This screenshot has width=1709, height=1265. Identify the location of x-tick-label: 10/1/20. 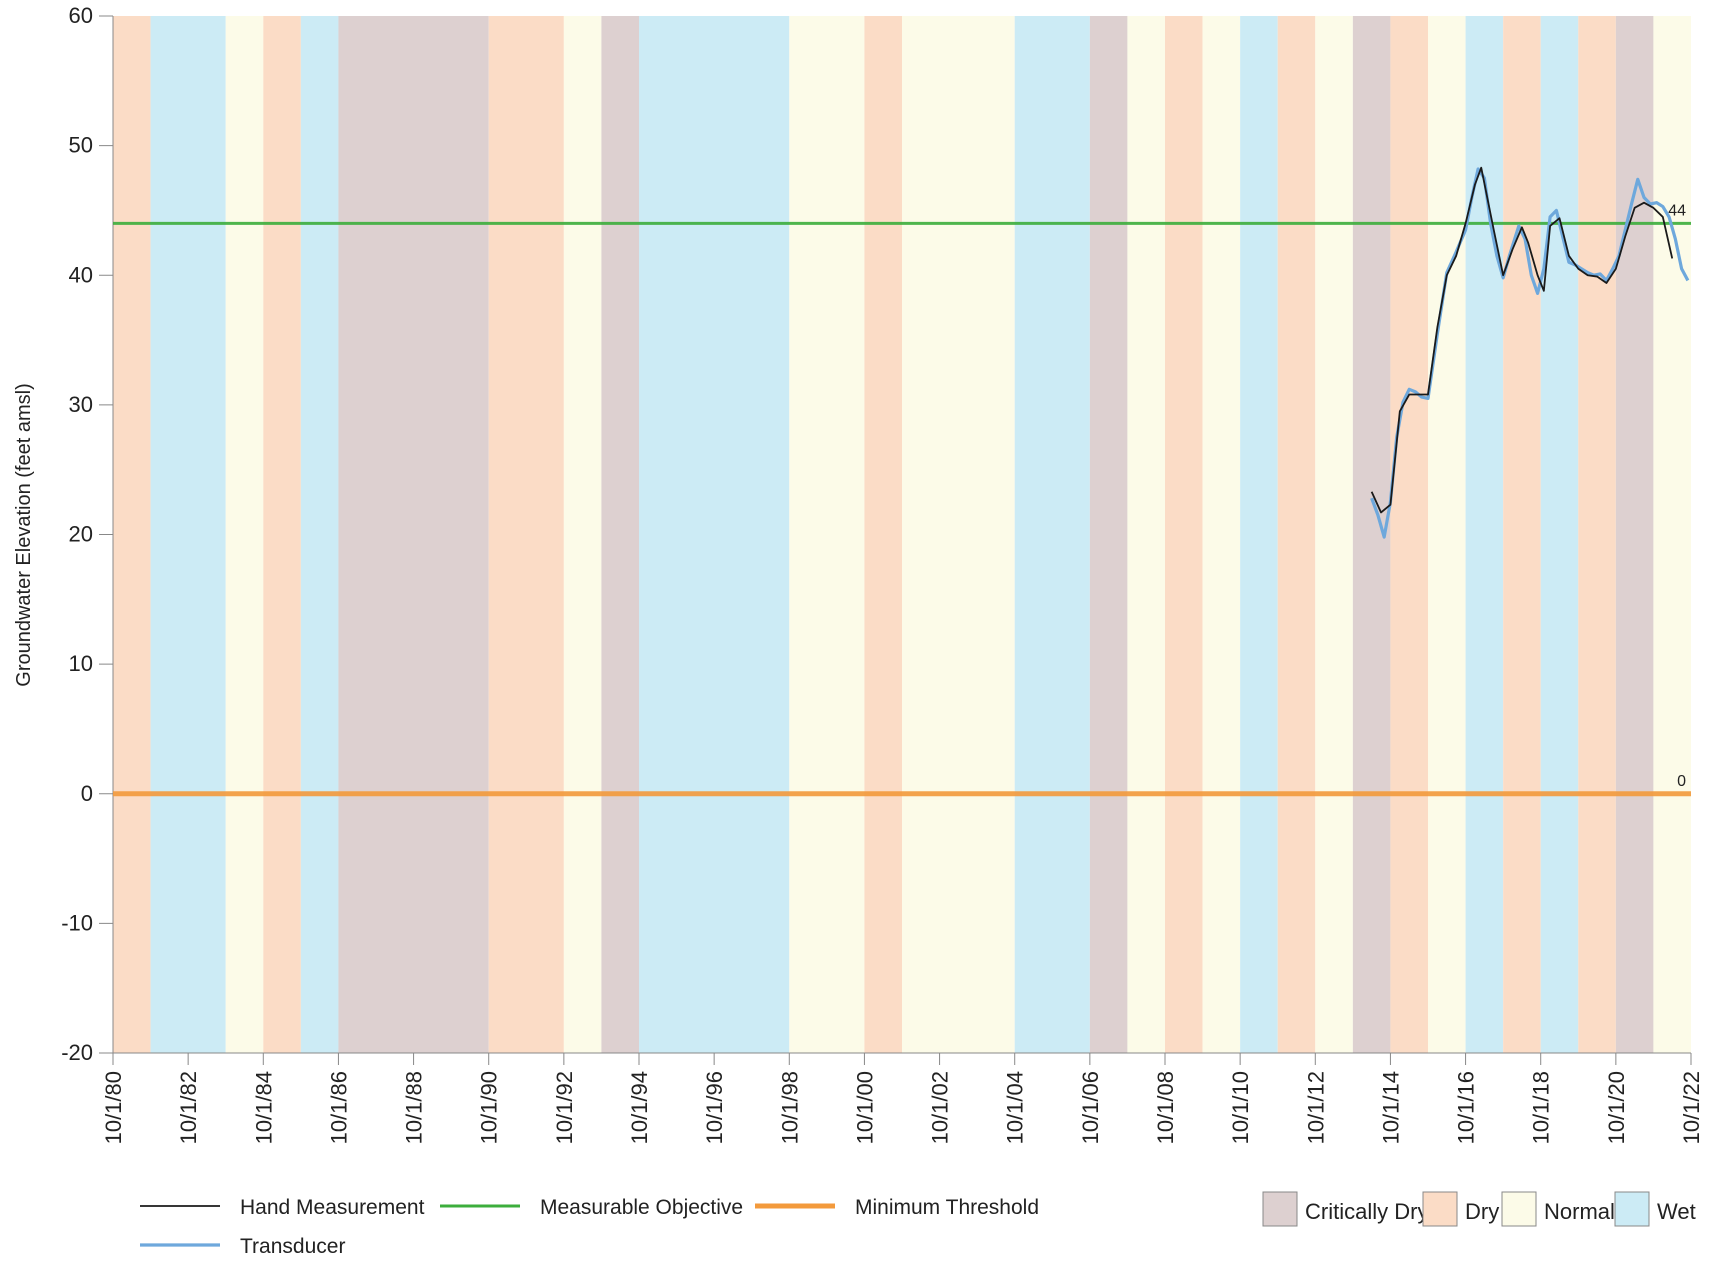
(1616, 1107).